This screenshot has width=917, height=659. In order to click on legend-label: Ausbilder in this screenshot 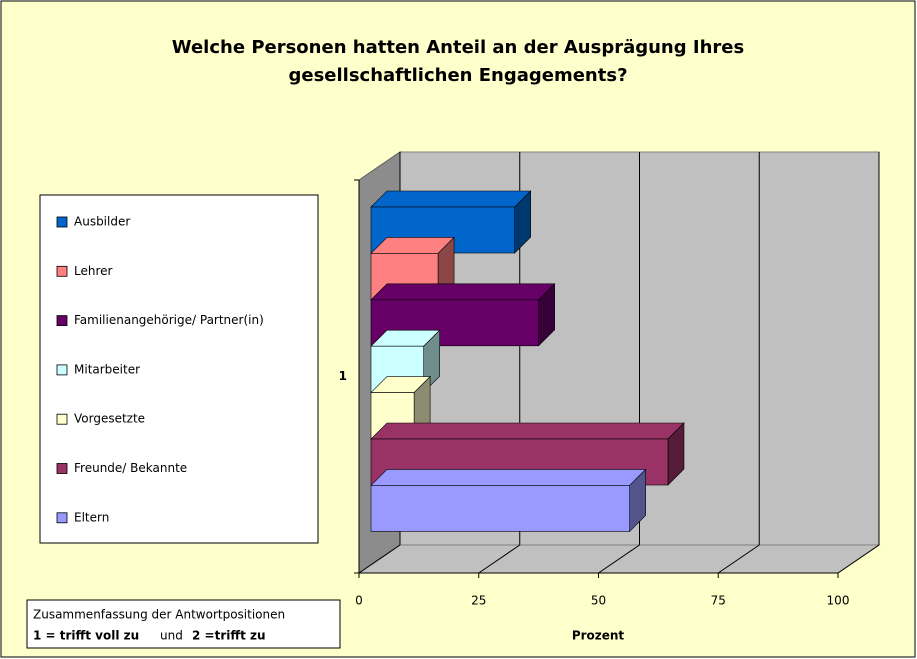, I will do `click(102, 222)`.